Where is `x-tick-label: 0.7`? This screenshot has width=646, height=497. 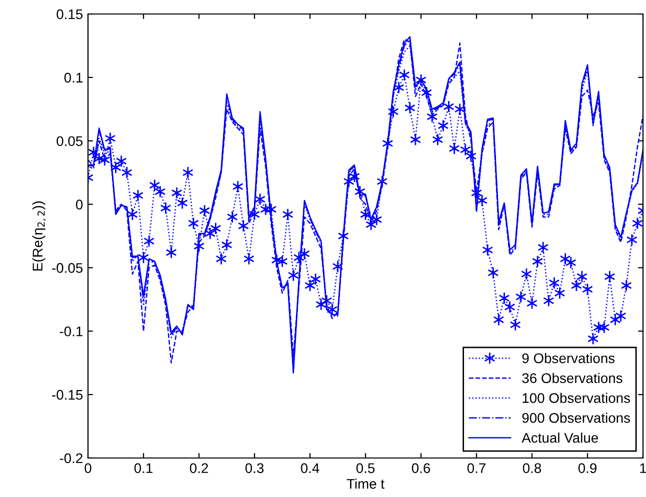 x-tick-label: 0.7 is located at coordinates (476, 468).